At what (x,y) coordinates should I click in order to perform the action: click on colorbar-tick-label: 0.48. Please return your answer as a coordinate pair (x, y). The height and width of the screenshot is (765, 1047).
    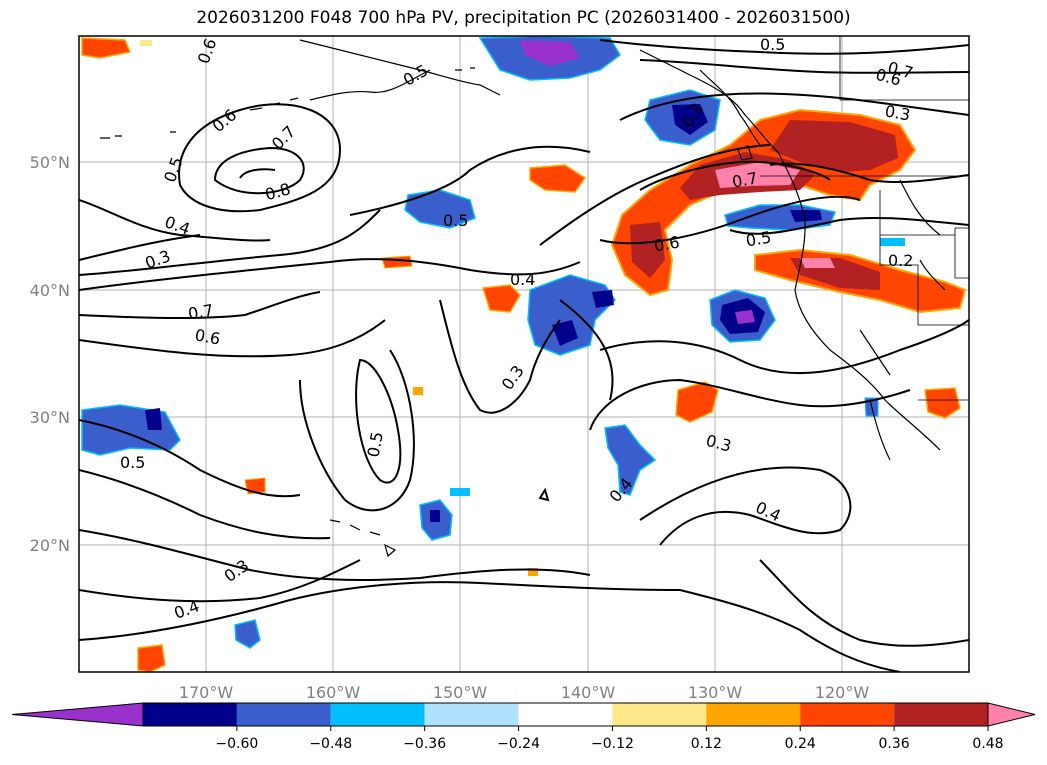
    Looking at the image, I should click on (987, 744).